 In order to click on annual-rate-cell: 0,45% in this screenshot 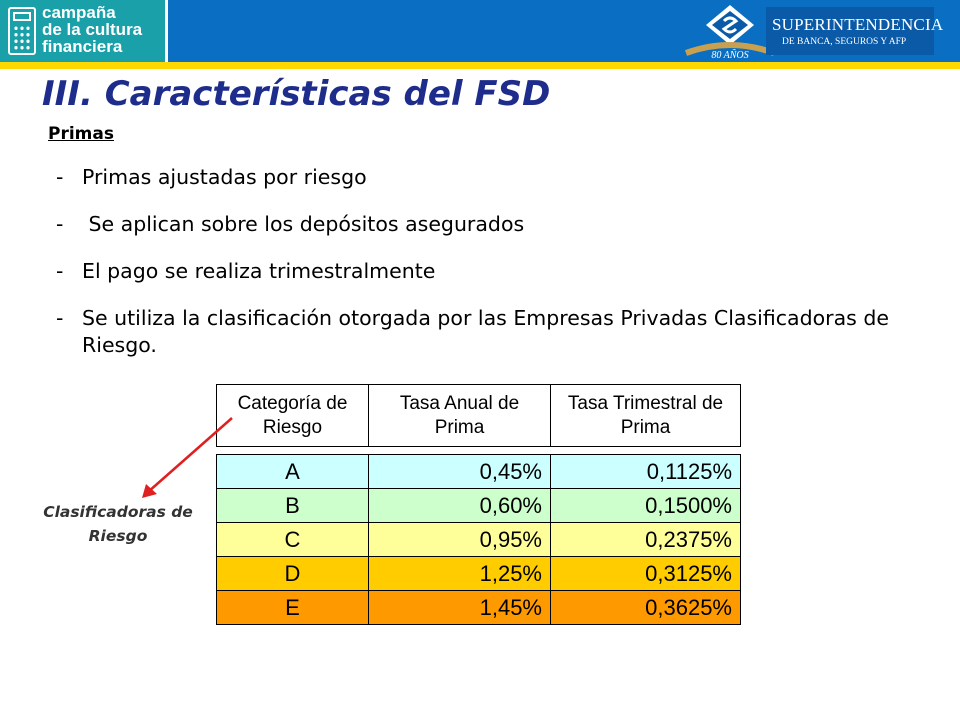, I will do `click(459, 471)`.